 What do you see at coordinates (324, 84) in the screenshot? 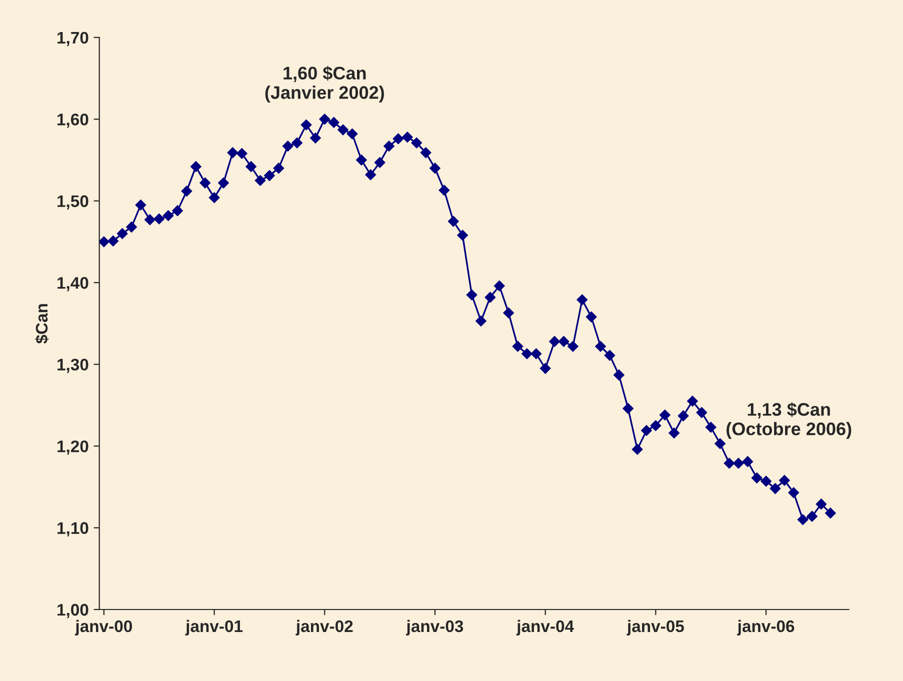
I see `annotation: 1,60 $Can (Janvier 2002)` at bounding box center [324, 84].